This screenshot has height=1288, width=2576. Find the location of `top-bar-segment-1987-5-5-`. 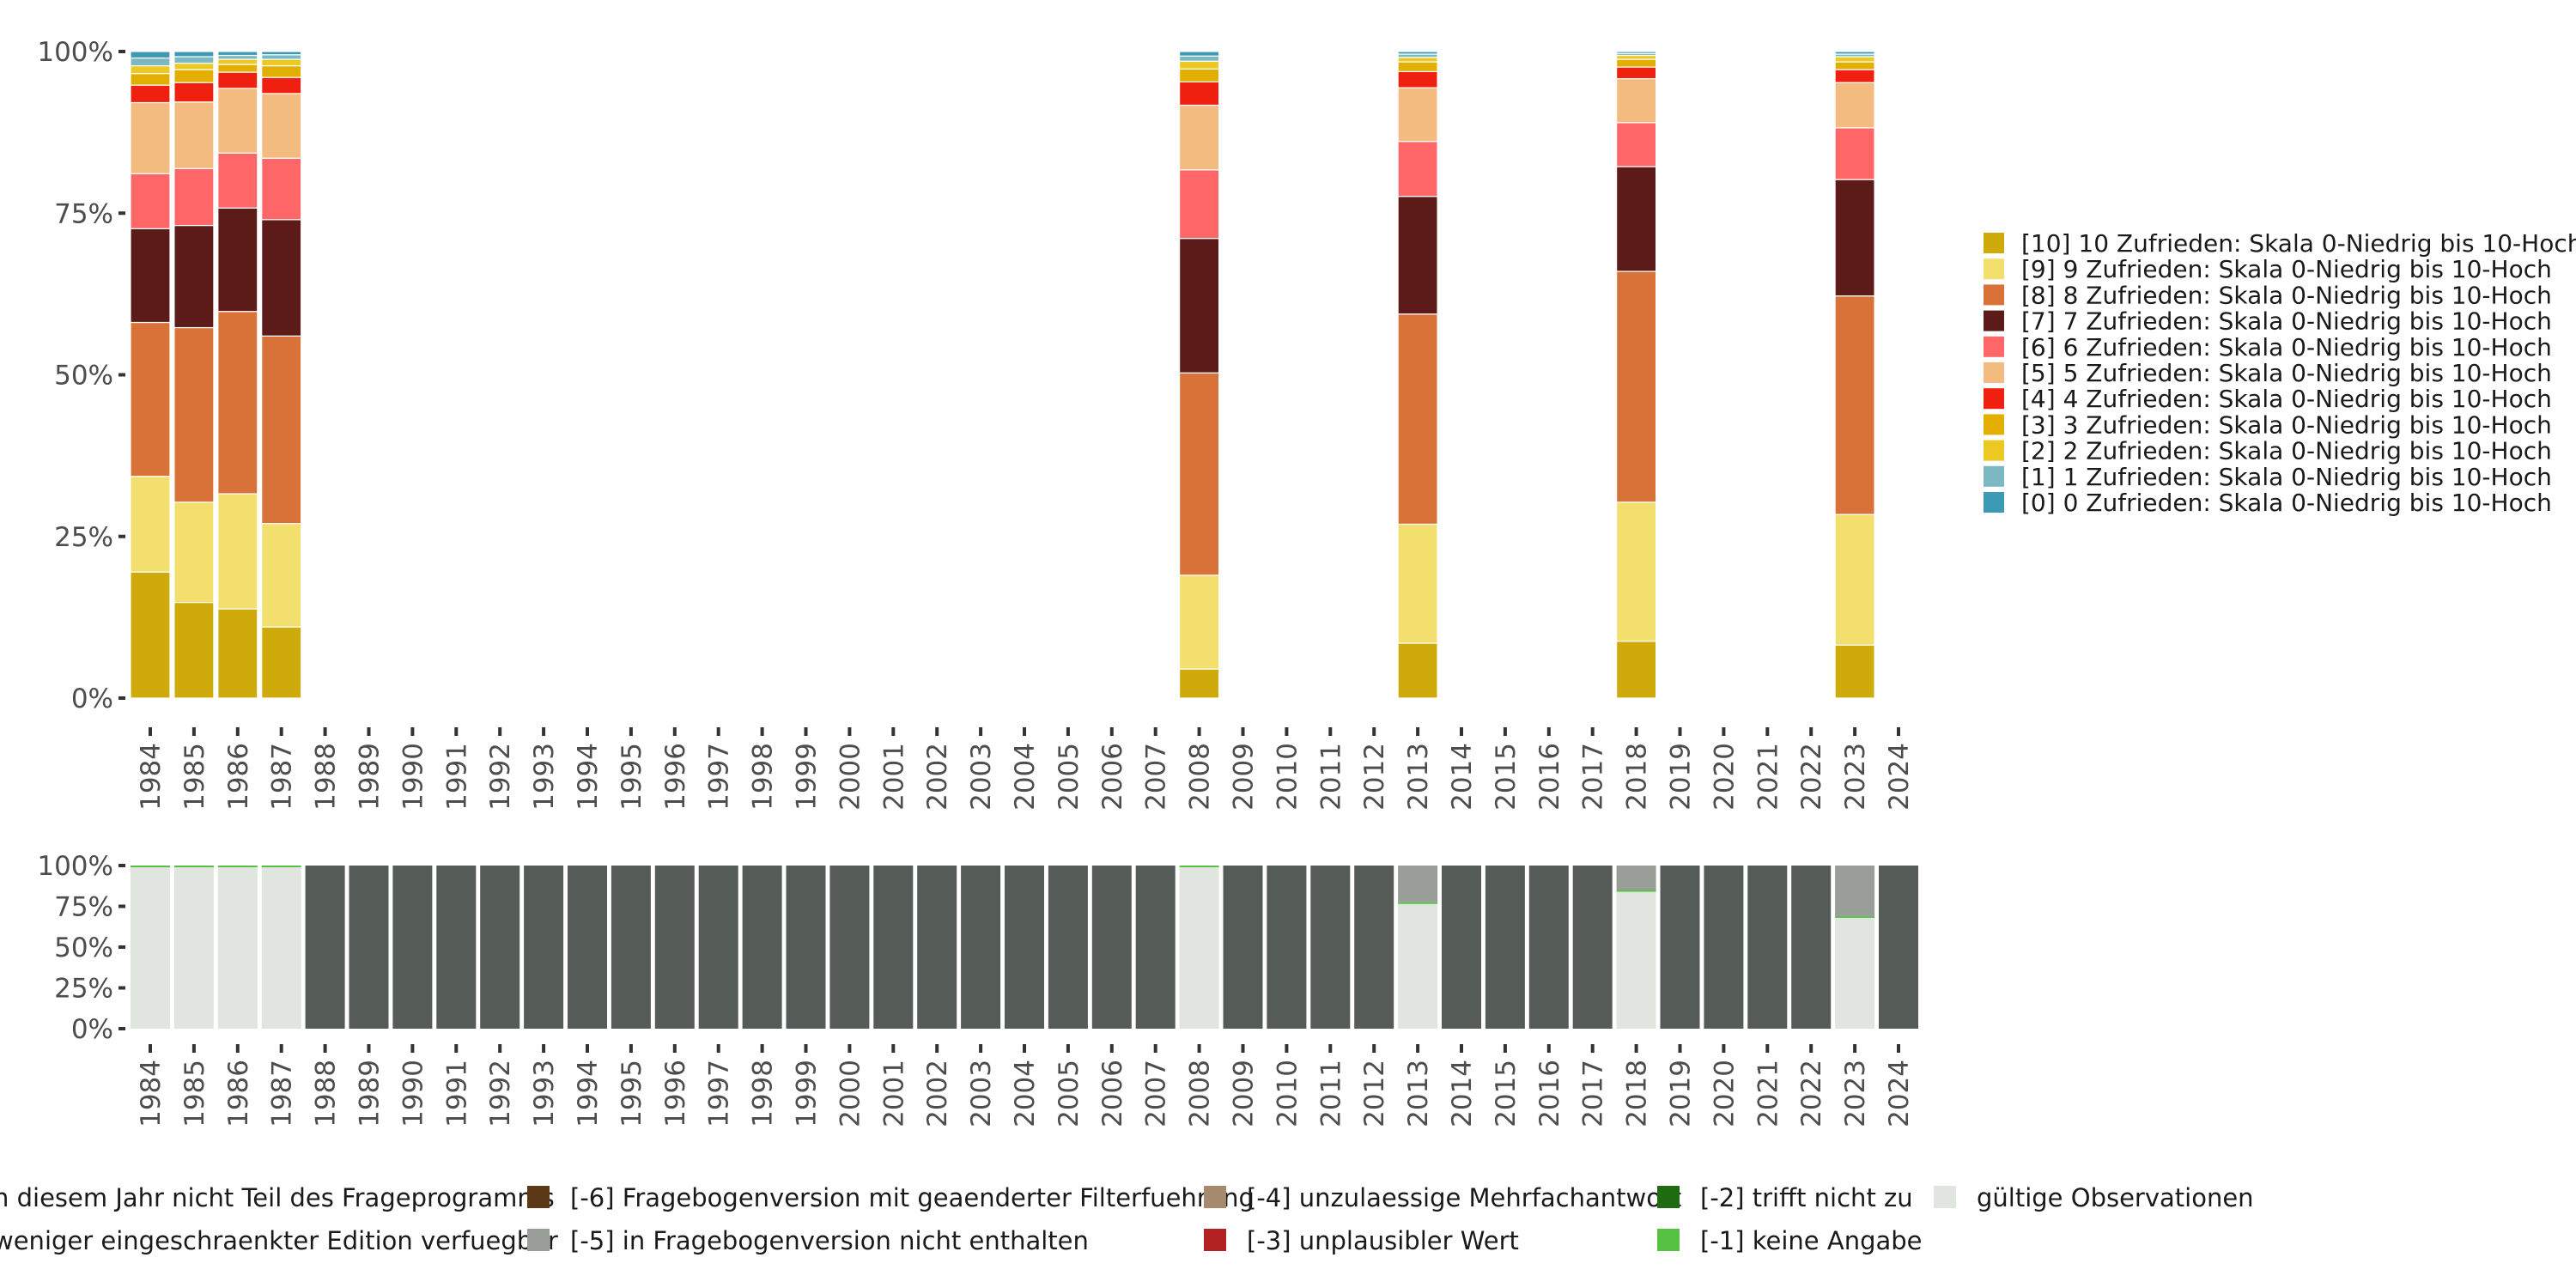

top-bar-segment-1987-5-5- is located at coordinates (281, 126).